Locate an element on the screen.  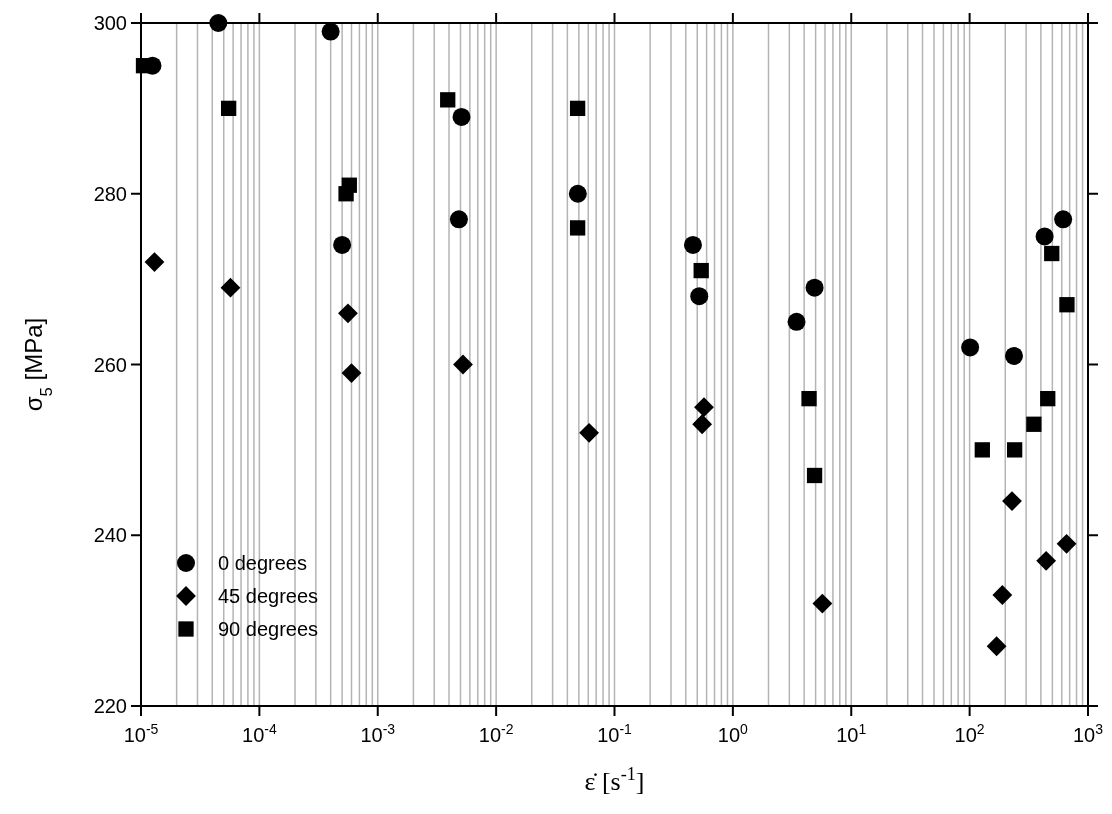
x-tick-label: 10$^{-3}$ is located at coordinates (378, 733).